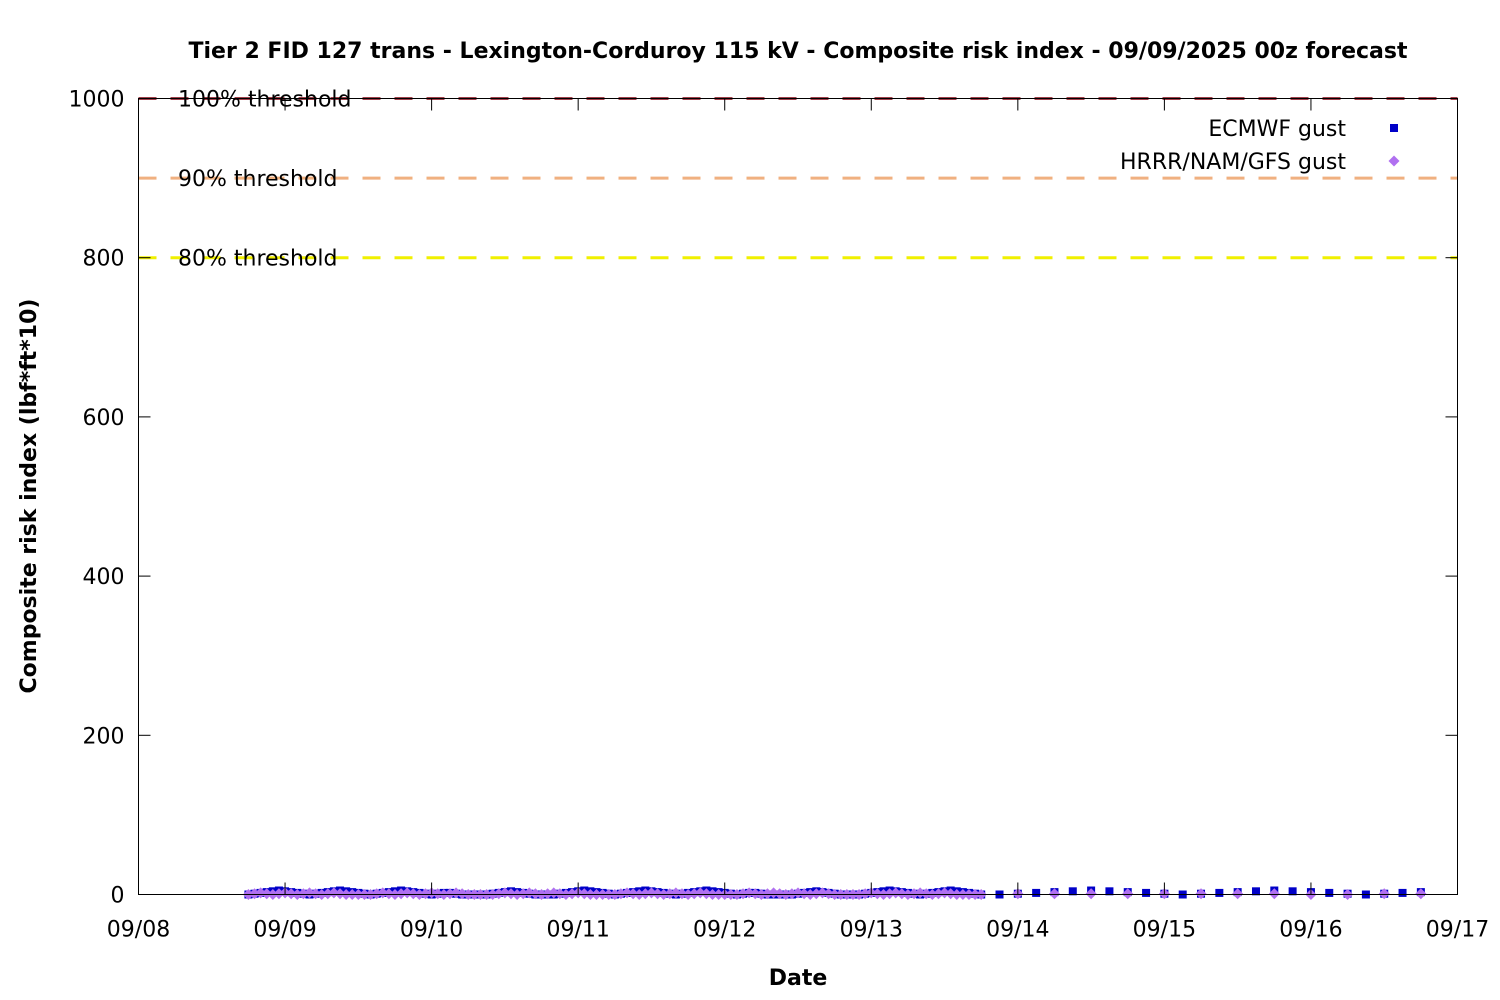 The width and height of the screenshot is (1500, 1000). I want to click on x-tick-label: 09/08, so click(138, 930).